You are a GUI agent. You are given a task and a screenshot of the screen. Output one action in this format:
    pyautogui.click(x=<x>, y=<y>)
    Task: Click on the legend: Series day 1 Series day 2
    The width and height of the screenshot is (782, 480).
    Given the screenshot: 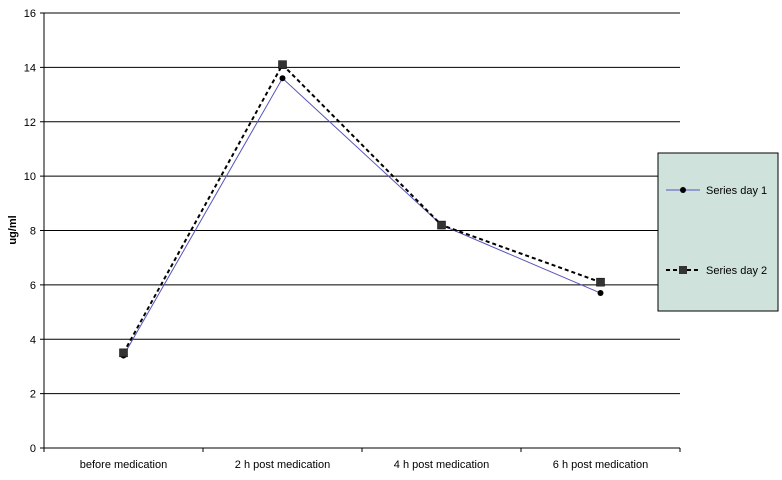 What is the action you would take?
    pyautogui.click(x=718, y=232)
    